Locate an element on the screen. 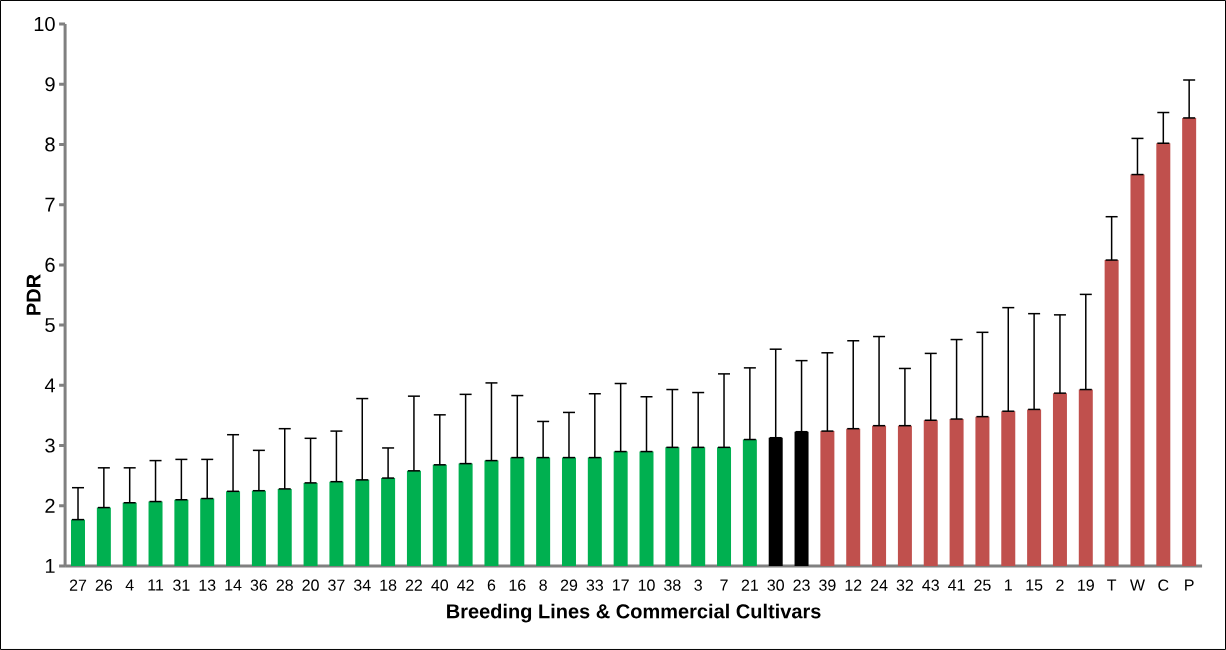  x-tick-label: T is located at coordinates (1112, 585).